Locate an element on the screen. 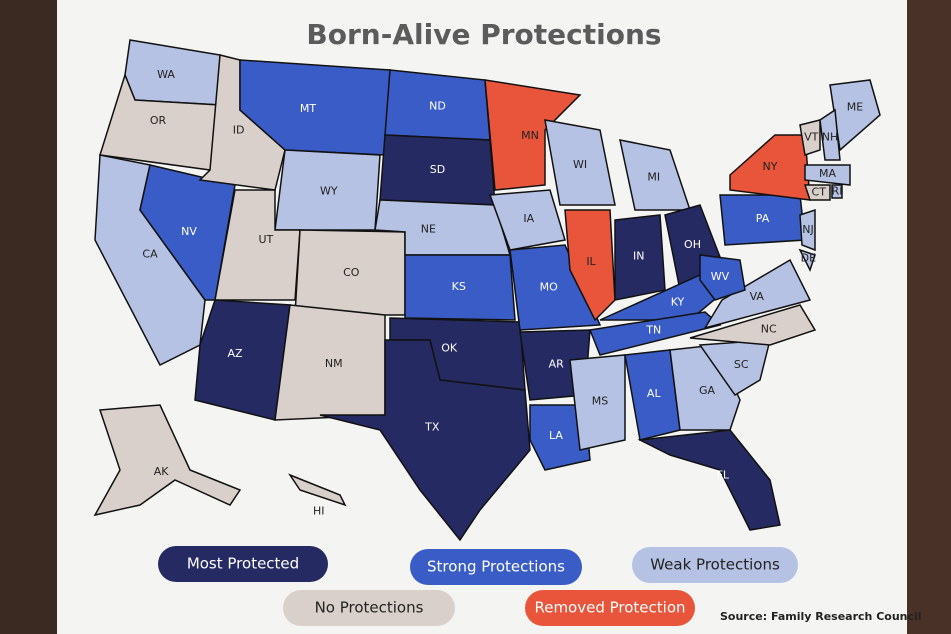 The height and width of the screenshot is (634, 951). state-label: NH is located at coordinates (830, 137).